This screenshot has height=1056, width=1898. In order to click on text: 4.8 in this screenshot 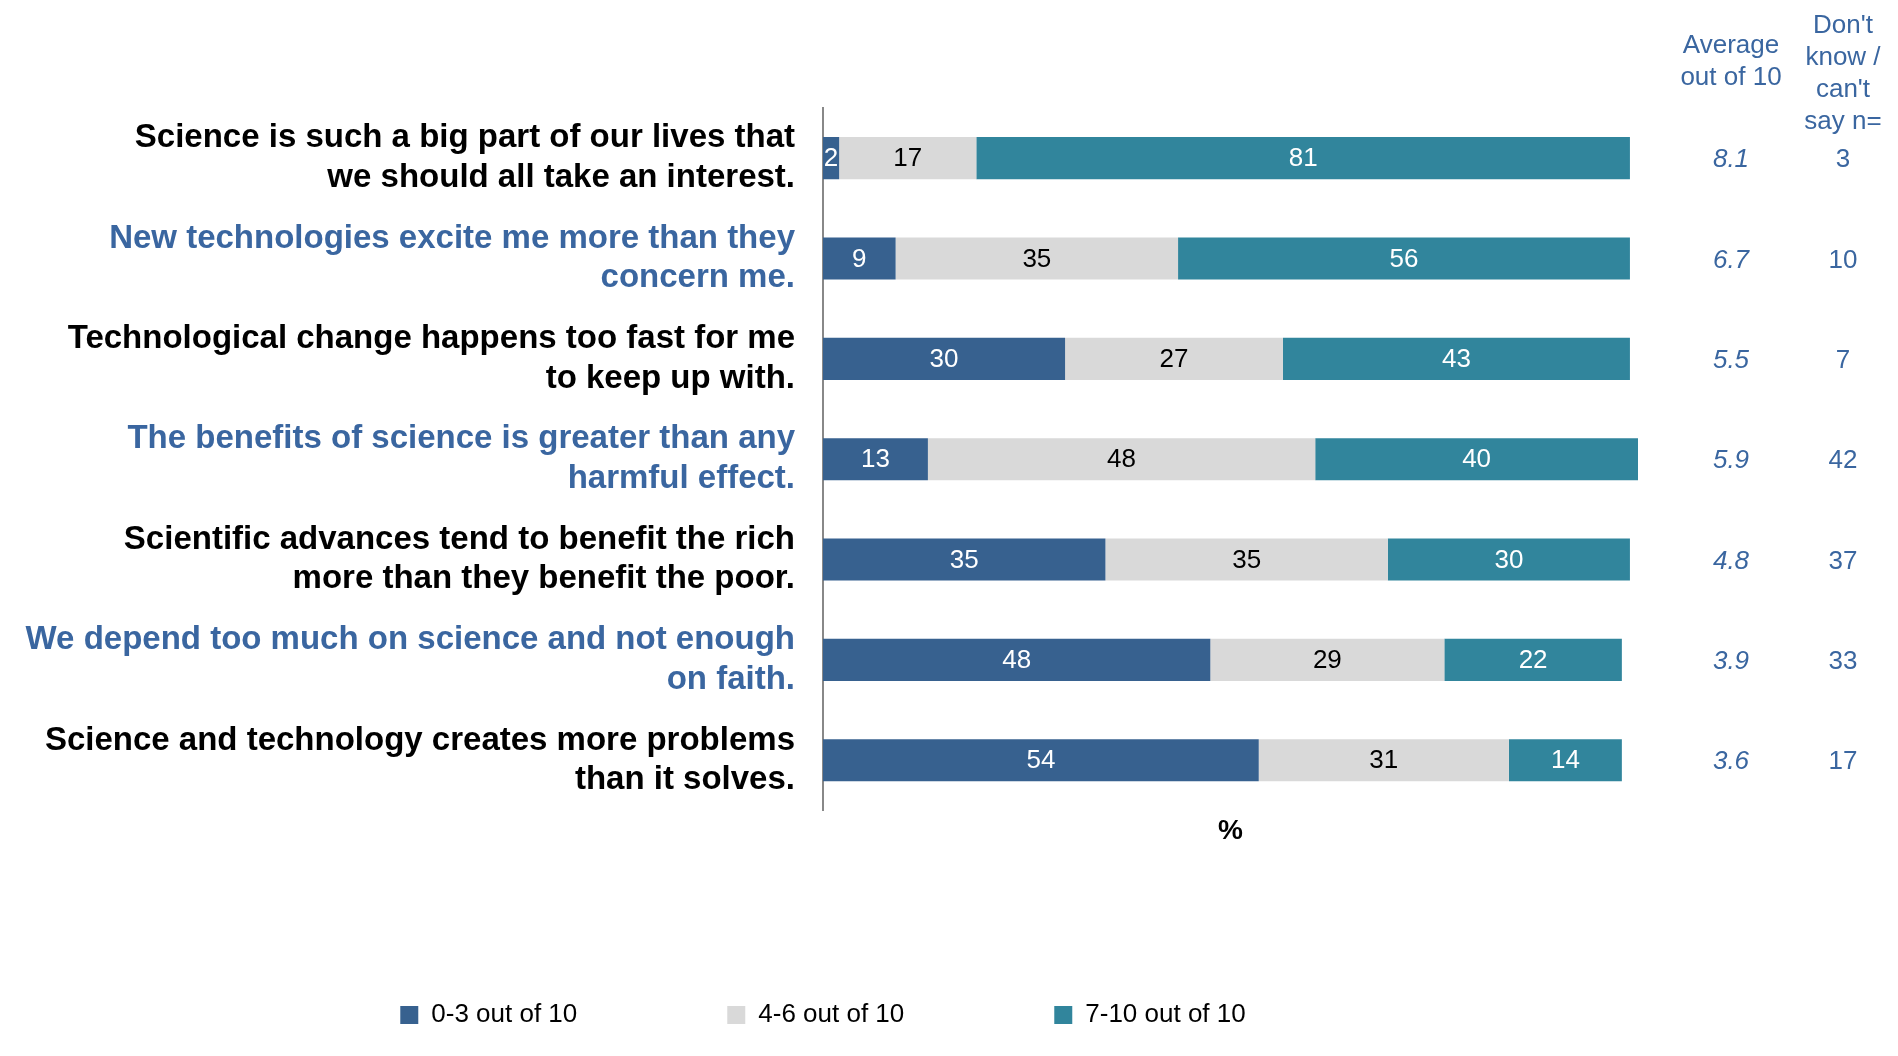, I will do `click(1731, 559)`.